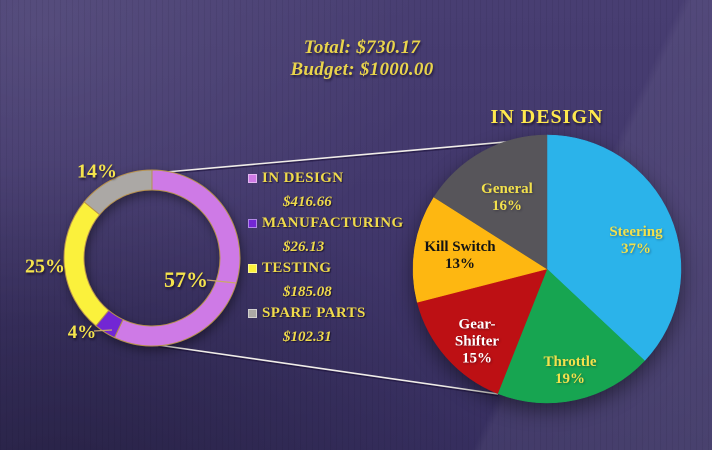  Describe the element at coordinates (307, 337) in the screenshot. I see `legend-amount: $102.31` at that location.